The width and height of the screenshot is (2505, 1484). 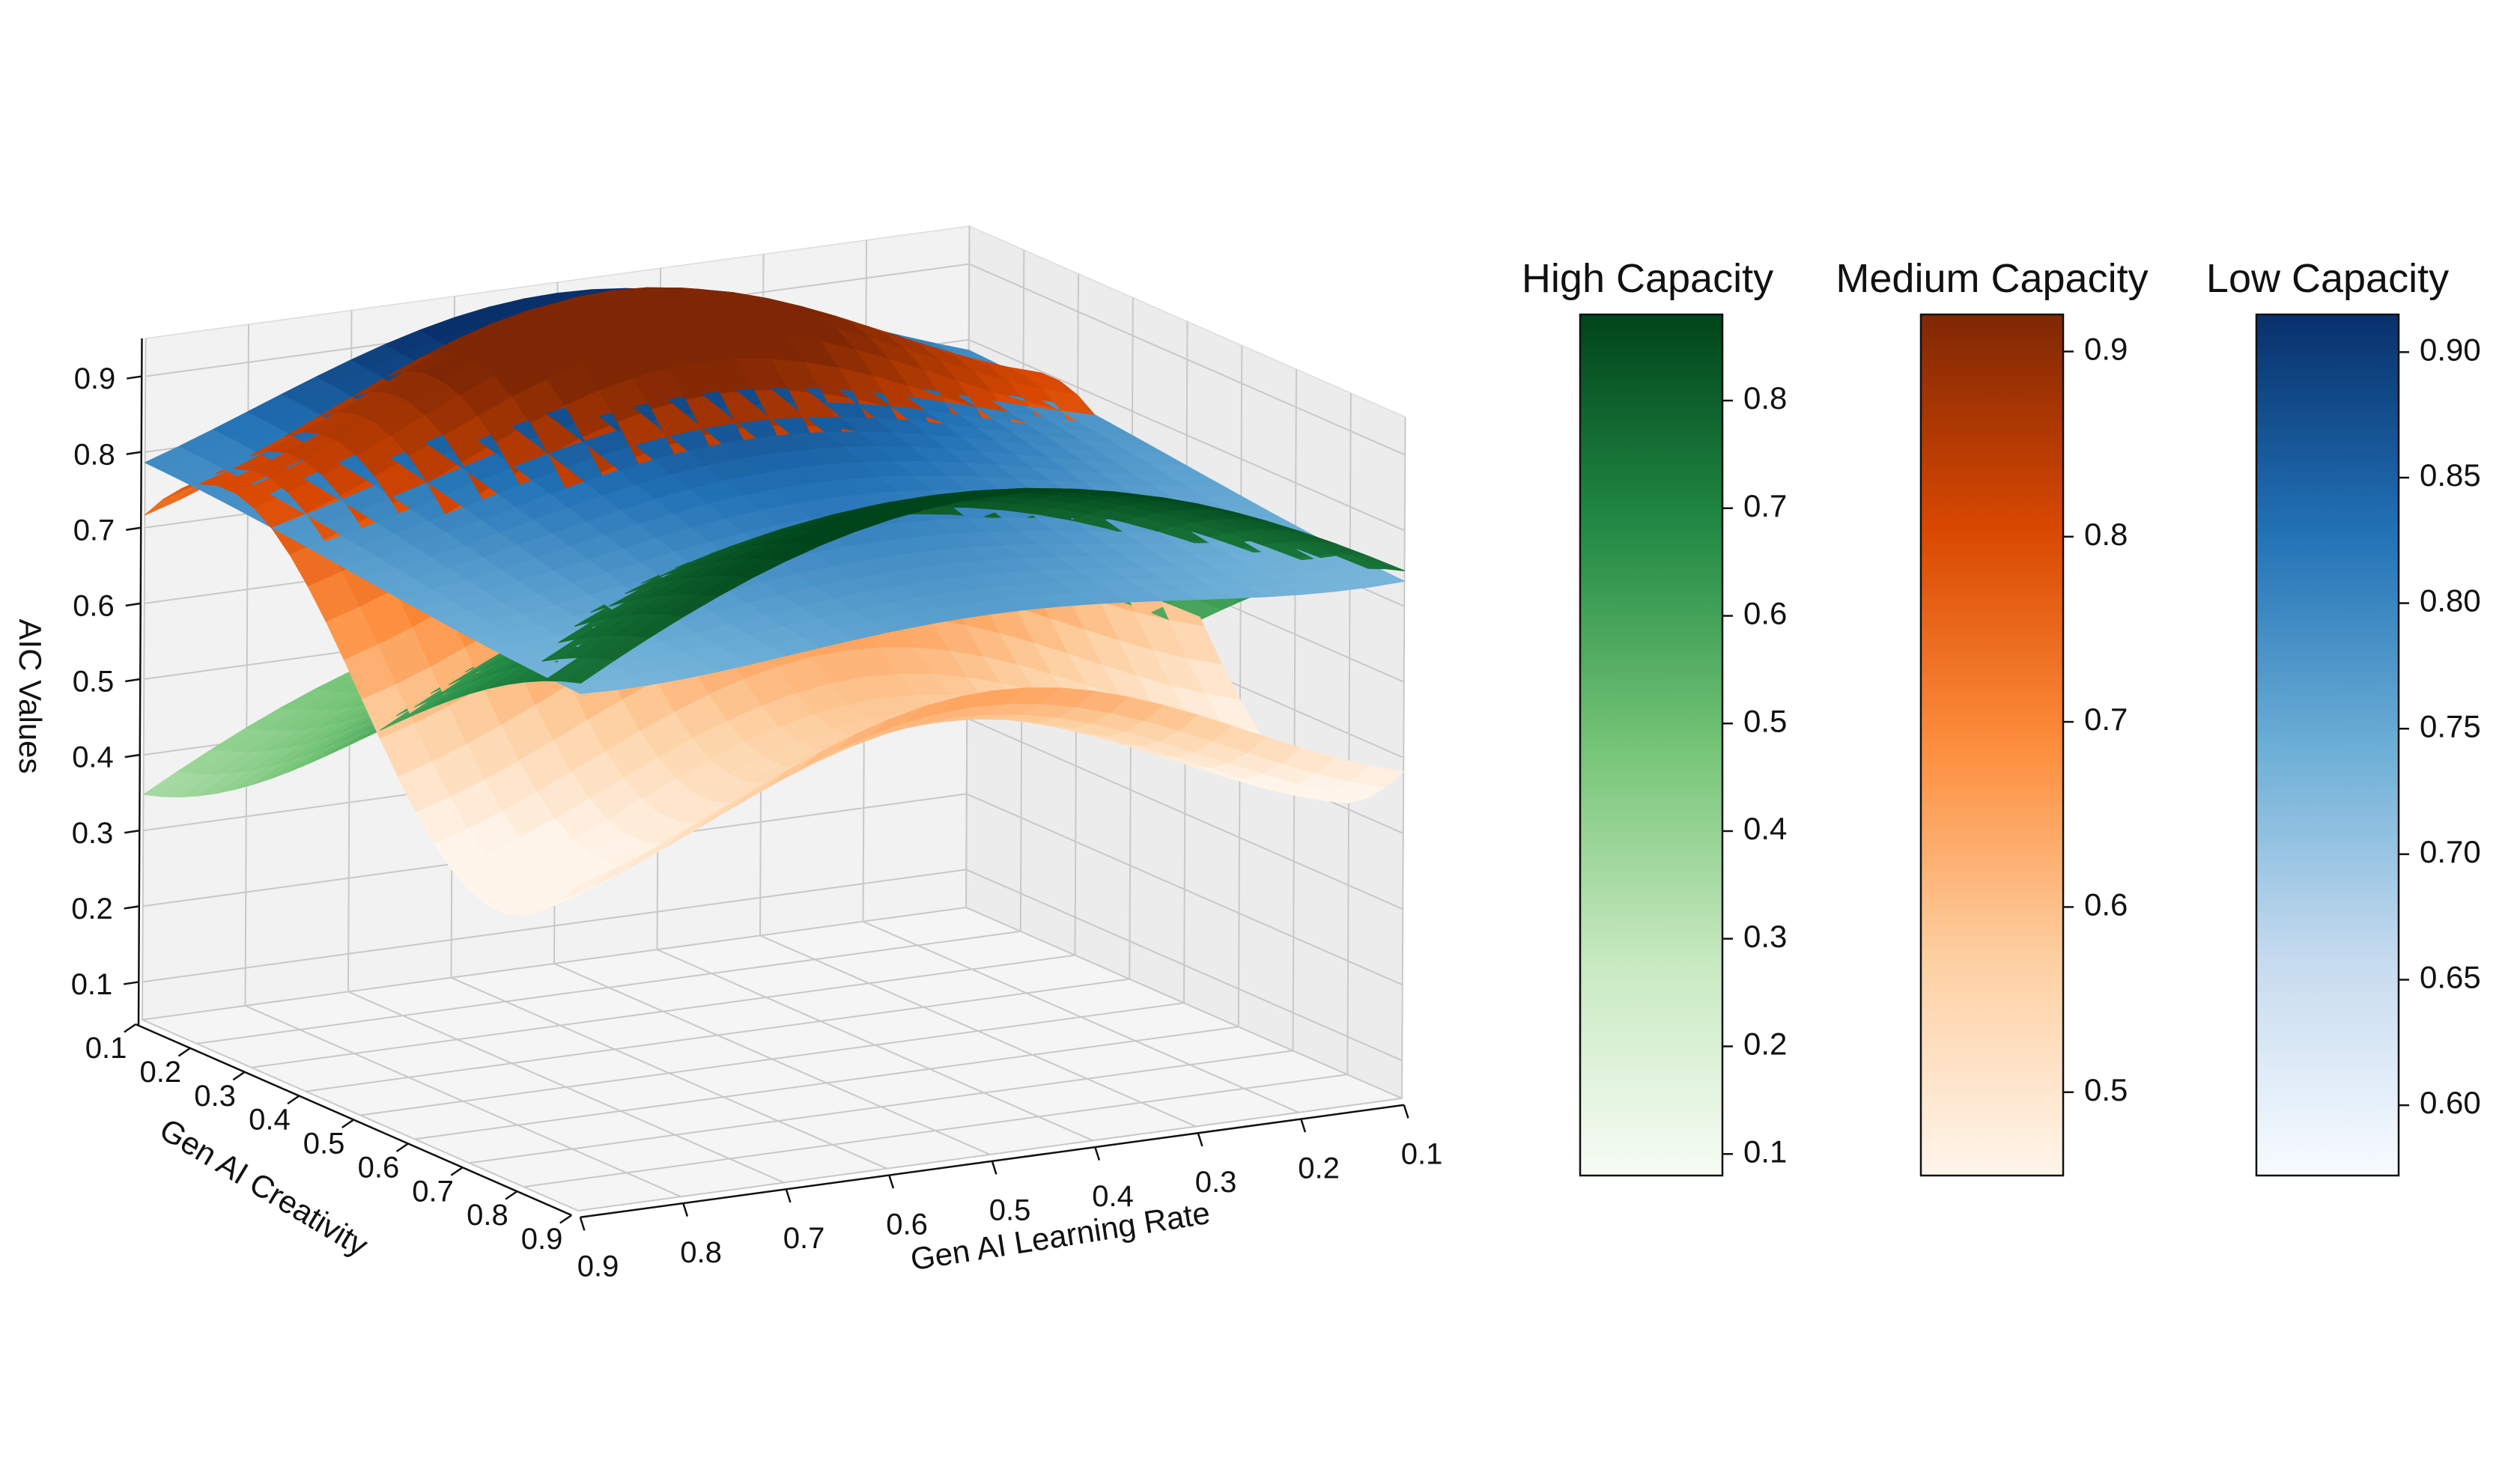 What do you see at coordinates (804, 1238) in the screenshot?
I see `x-tick-label: 0.7` at bounding box center [804, 1238].